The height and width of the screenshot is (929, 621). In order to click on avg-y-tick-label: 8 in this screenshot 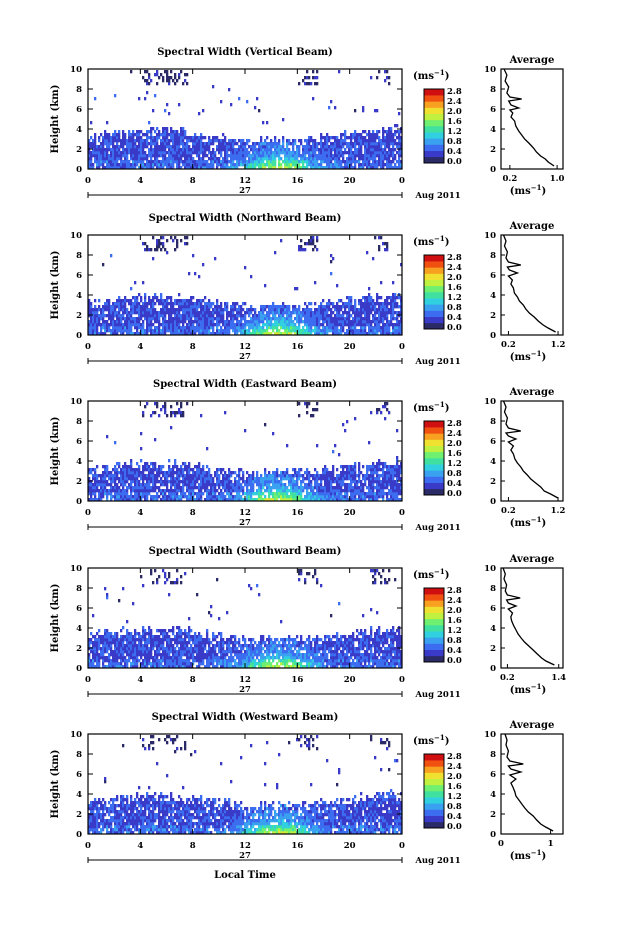, I will do `click(493, 422)`.